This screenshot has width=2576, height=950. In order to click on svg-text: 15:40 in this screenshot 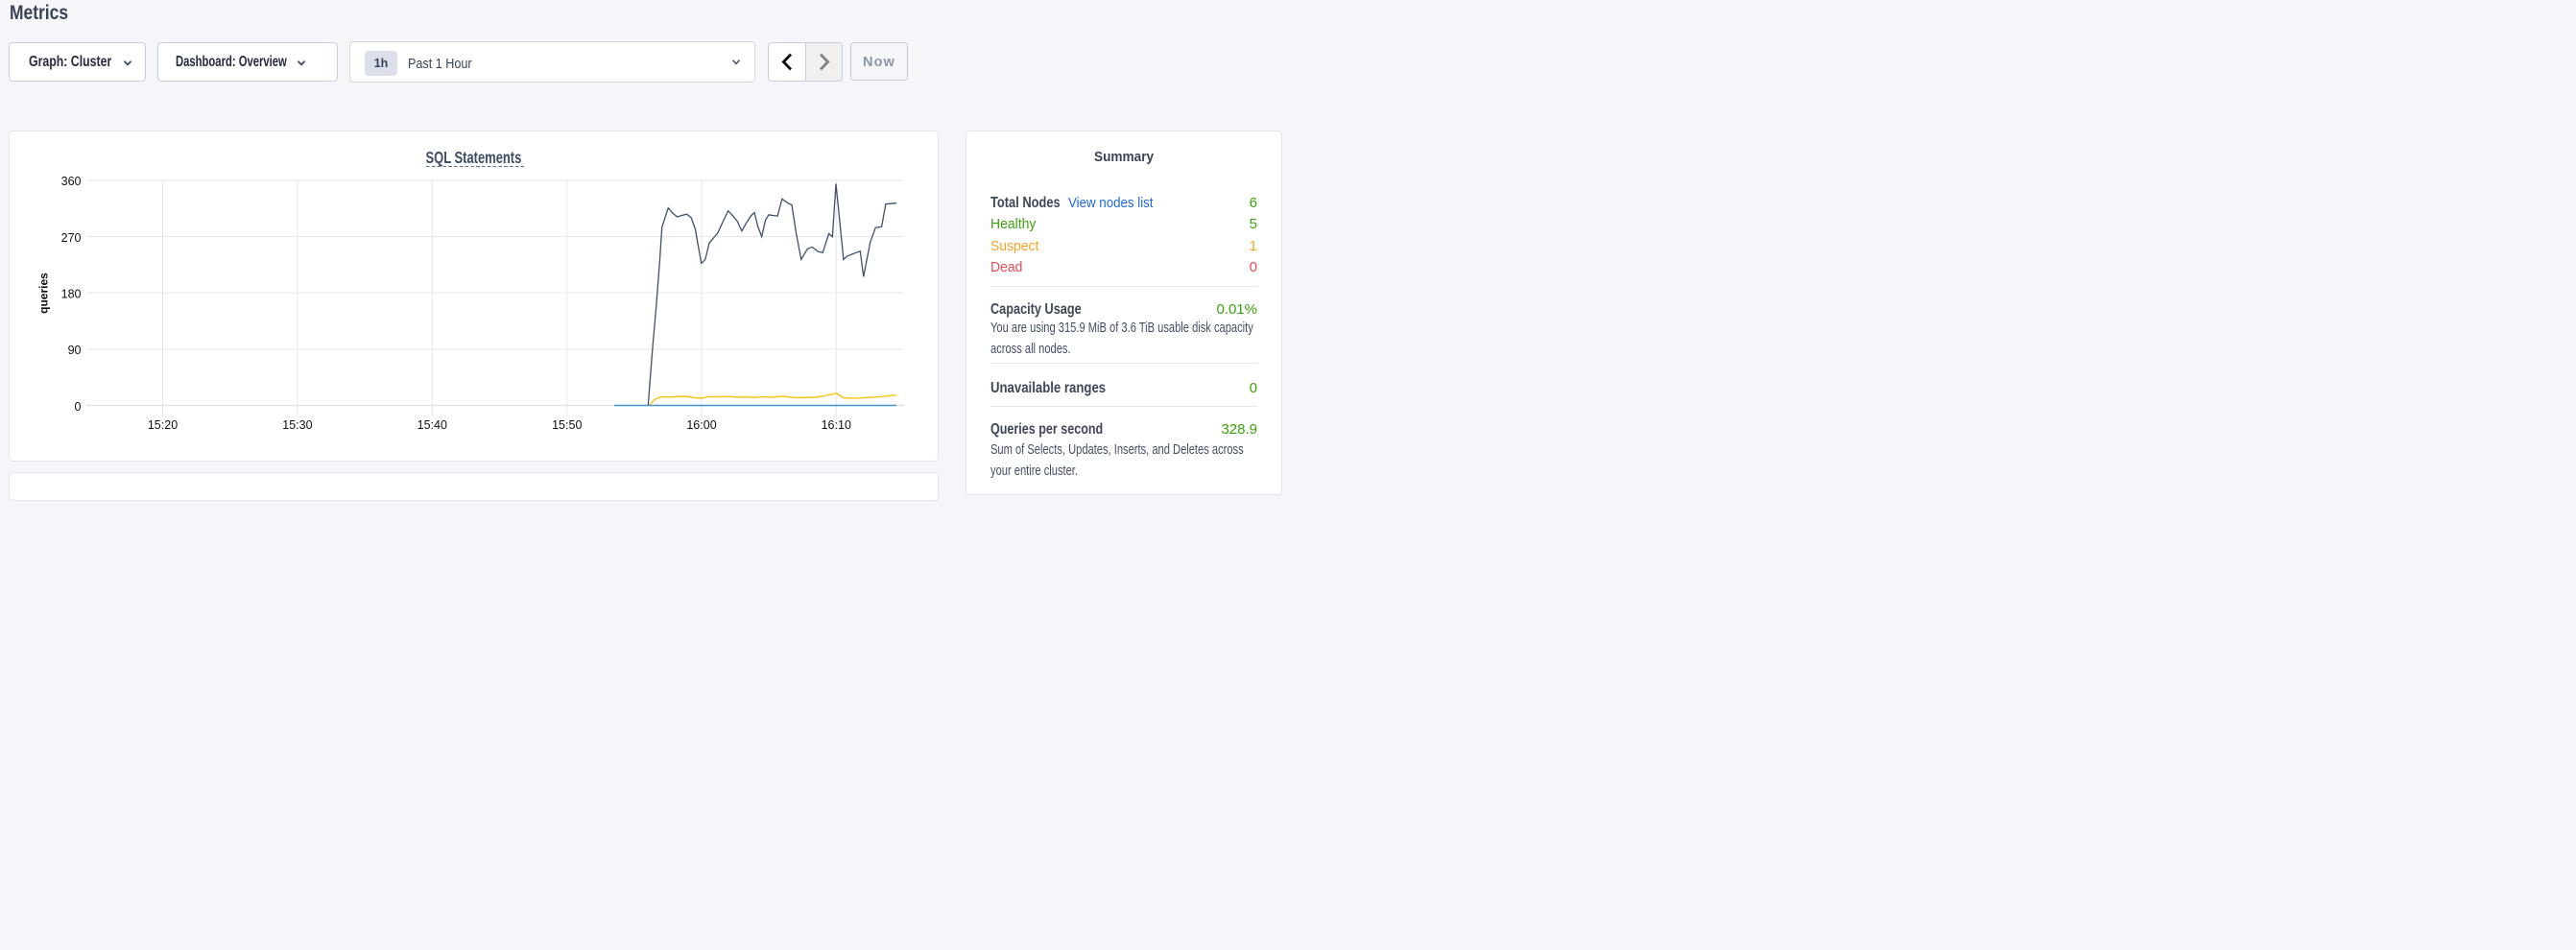, I will do `click(432, 425)`.